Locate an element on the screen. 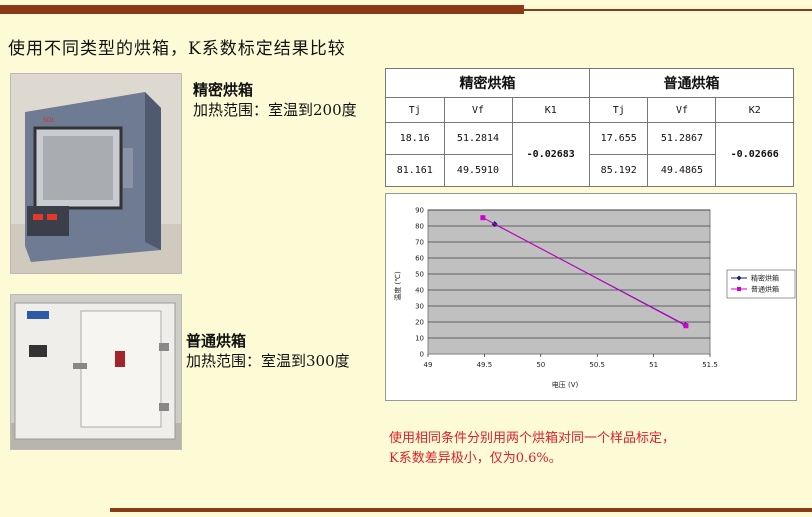  table-cell: 17.655 is located at coordinates (618, 138).